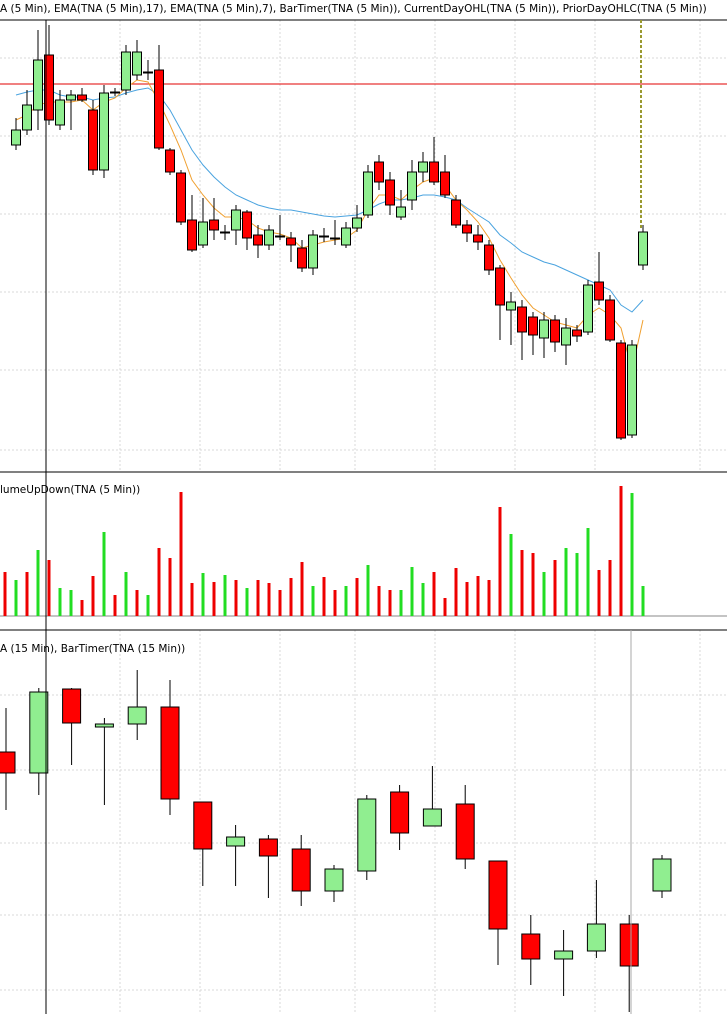 Image resolution: width=727 pixels, height=1014 pixels. I want to click on pane-title: lumeUpDown(TNA (5 Min)), so click(70, 490).